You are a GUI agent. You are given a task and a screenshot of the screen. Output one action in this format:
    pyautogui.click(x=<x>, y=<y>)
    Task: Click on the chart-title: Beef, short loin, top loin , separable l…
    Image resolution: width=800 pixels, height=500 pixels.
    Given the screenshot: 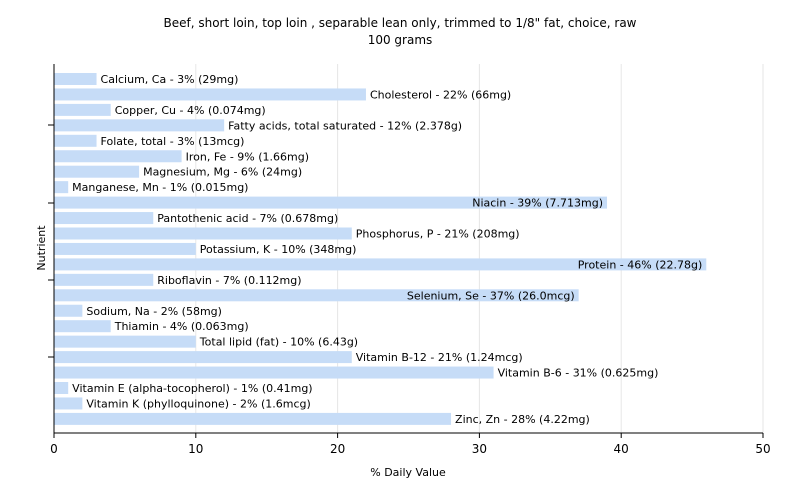 What is the action you would take?
    pyautogui.click(x=399, y=23)
    